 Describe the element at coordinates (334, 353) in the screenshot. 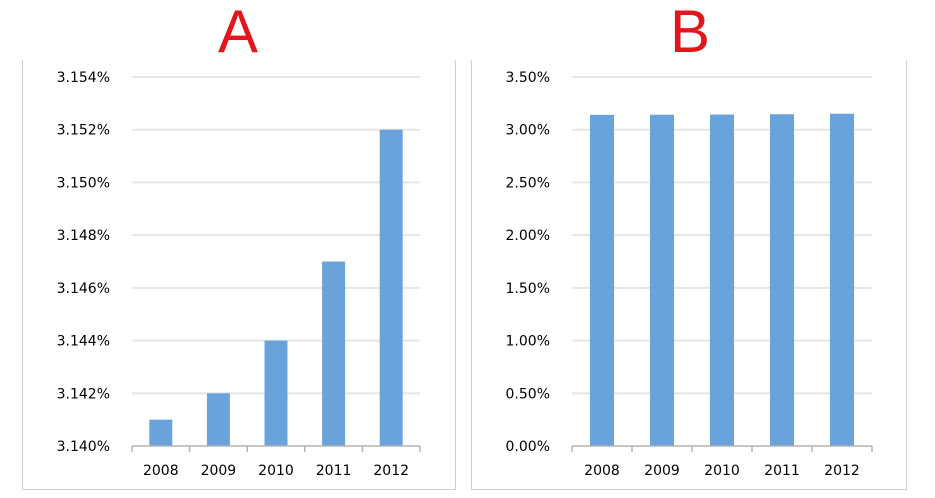

I see `chart-a-bar-2011` at that location.